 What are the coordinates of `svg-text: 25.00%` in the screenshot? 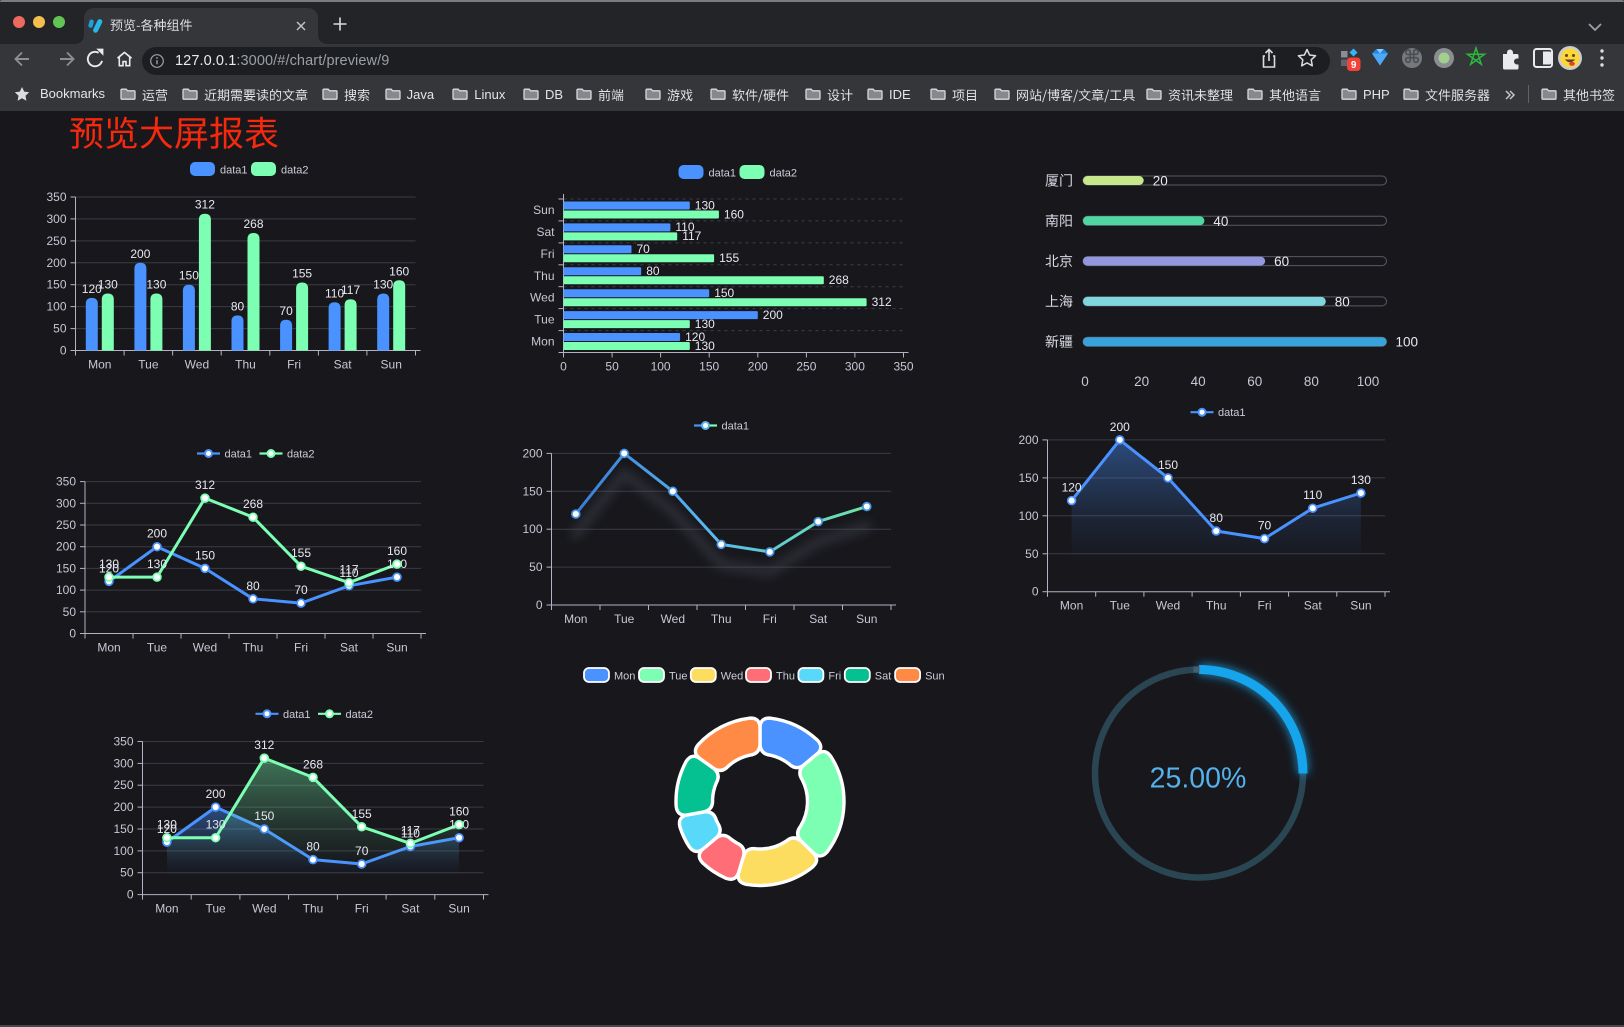 It's located at (1198, 779).